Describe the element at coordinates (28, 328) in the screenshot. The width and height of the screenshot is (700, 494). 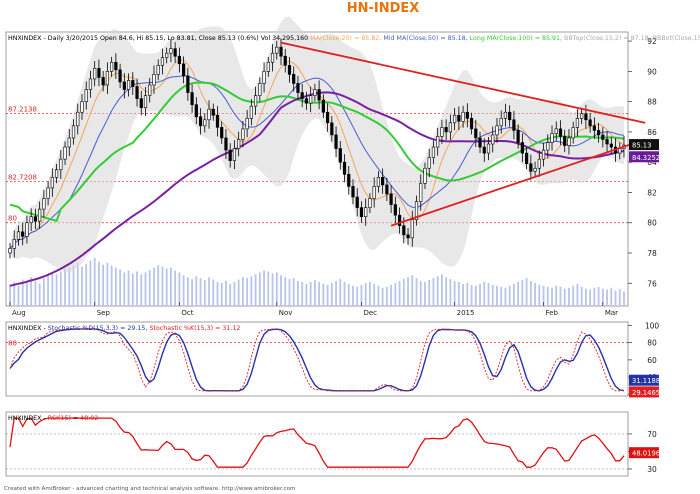
I see `stoch-header-part: HNXINDEX -` at that location.